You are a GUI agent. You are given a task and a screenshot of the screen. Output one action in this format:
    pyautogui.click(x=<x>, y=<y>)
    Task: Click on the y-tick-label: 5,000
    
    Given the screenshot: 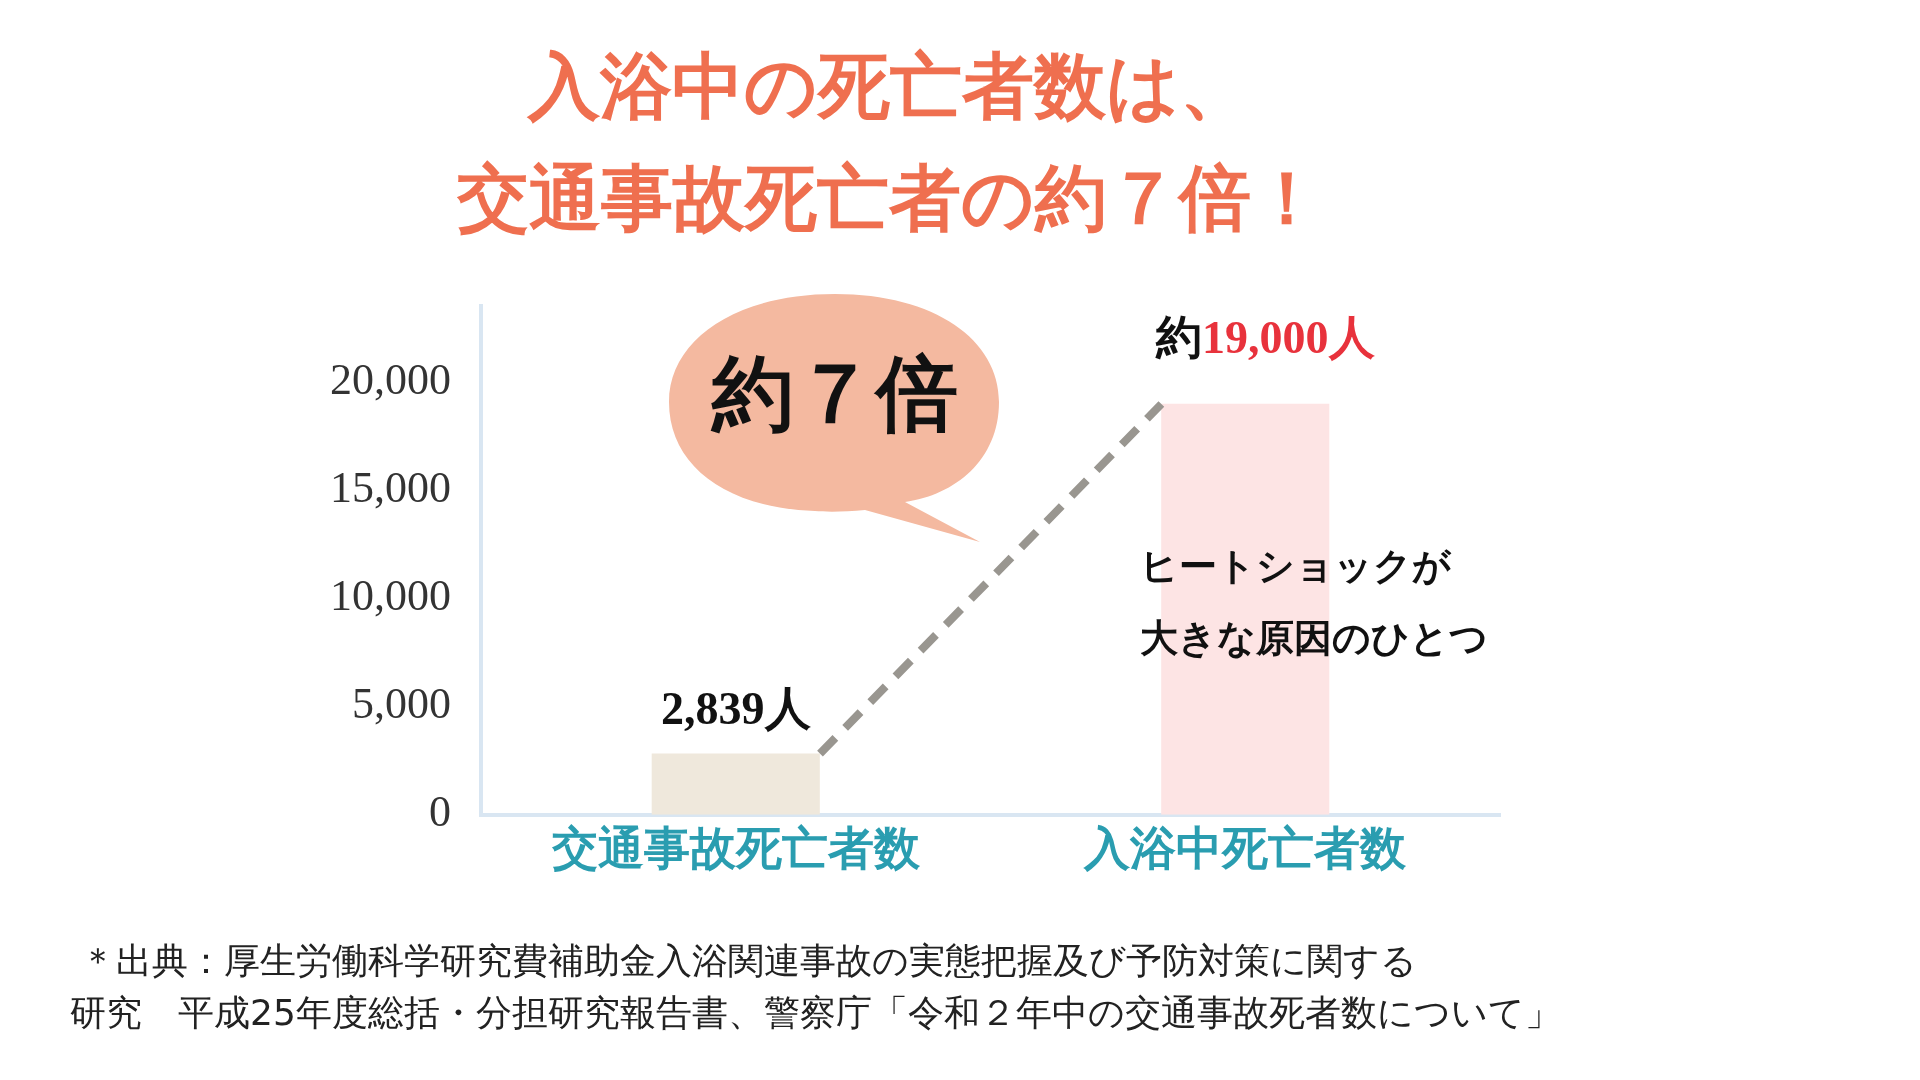 What is the action you would take?
    pyautogui.click(x=401, y=704)
    